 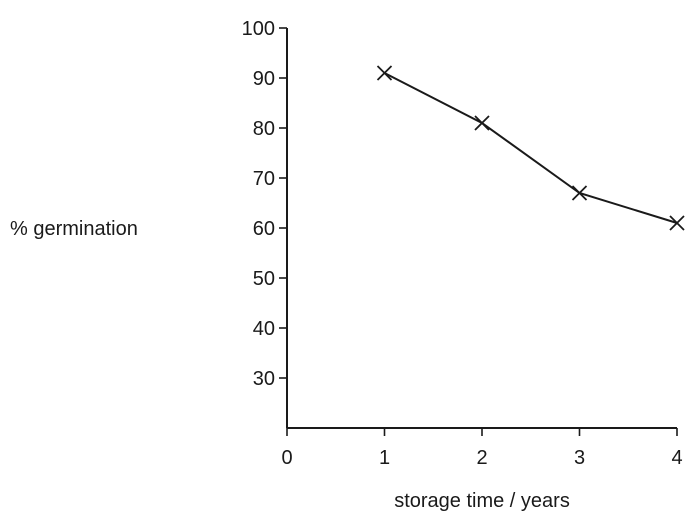 I want to click on x-tick-label: 0, so click(x=286, y=458).